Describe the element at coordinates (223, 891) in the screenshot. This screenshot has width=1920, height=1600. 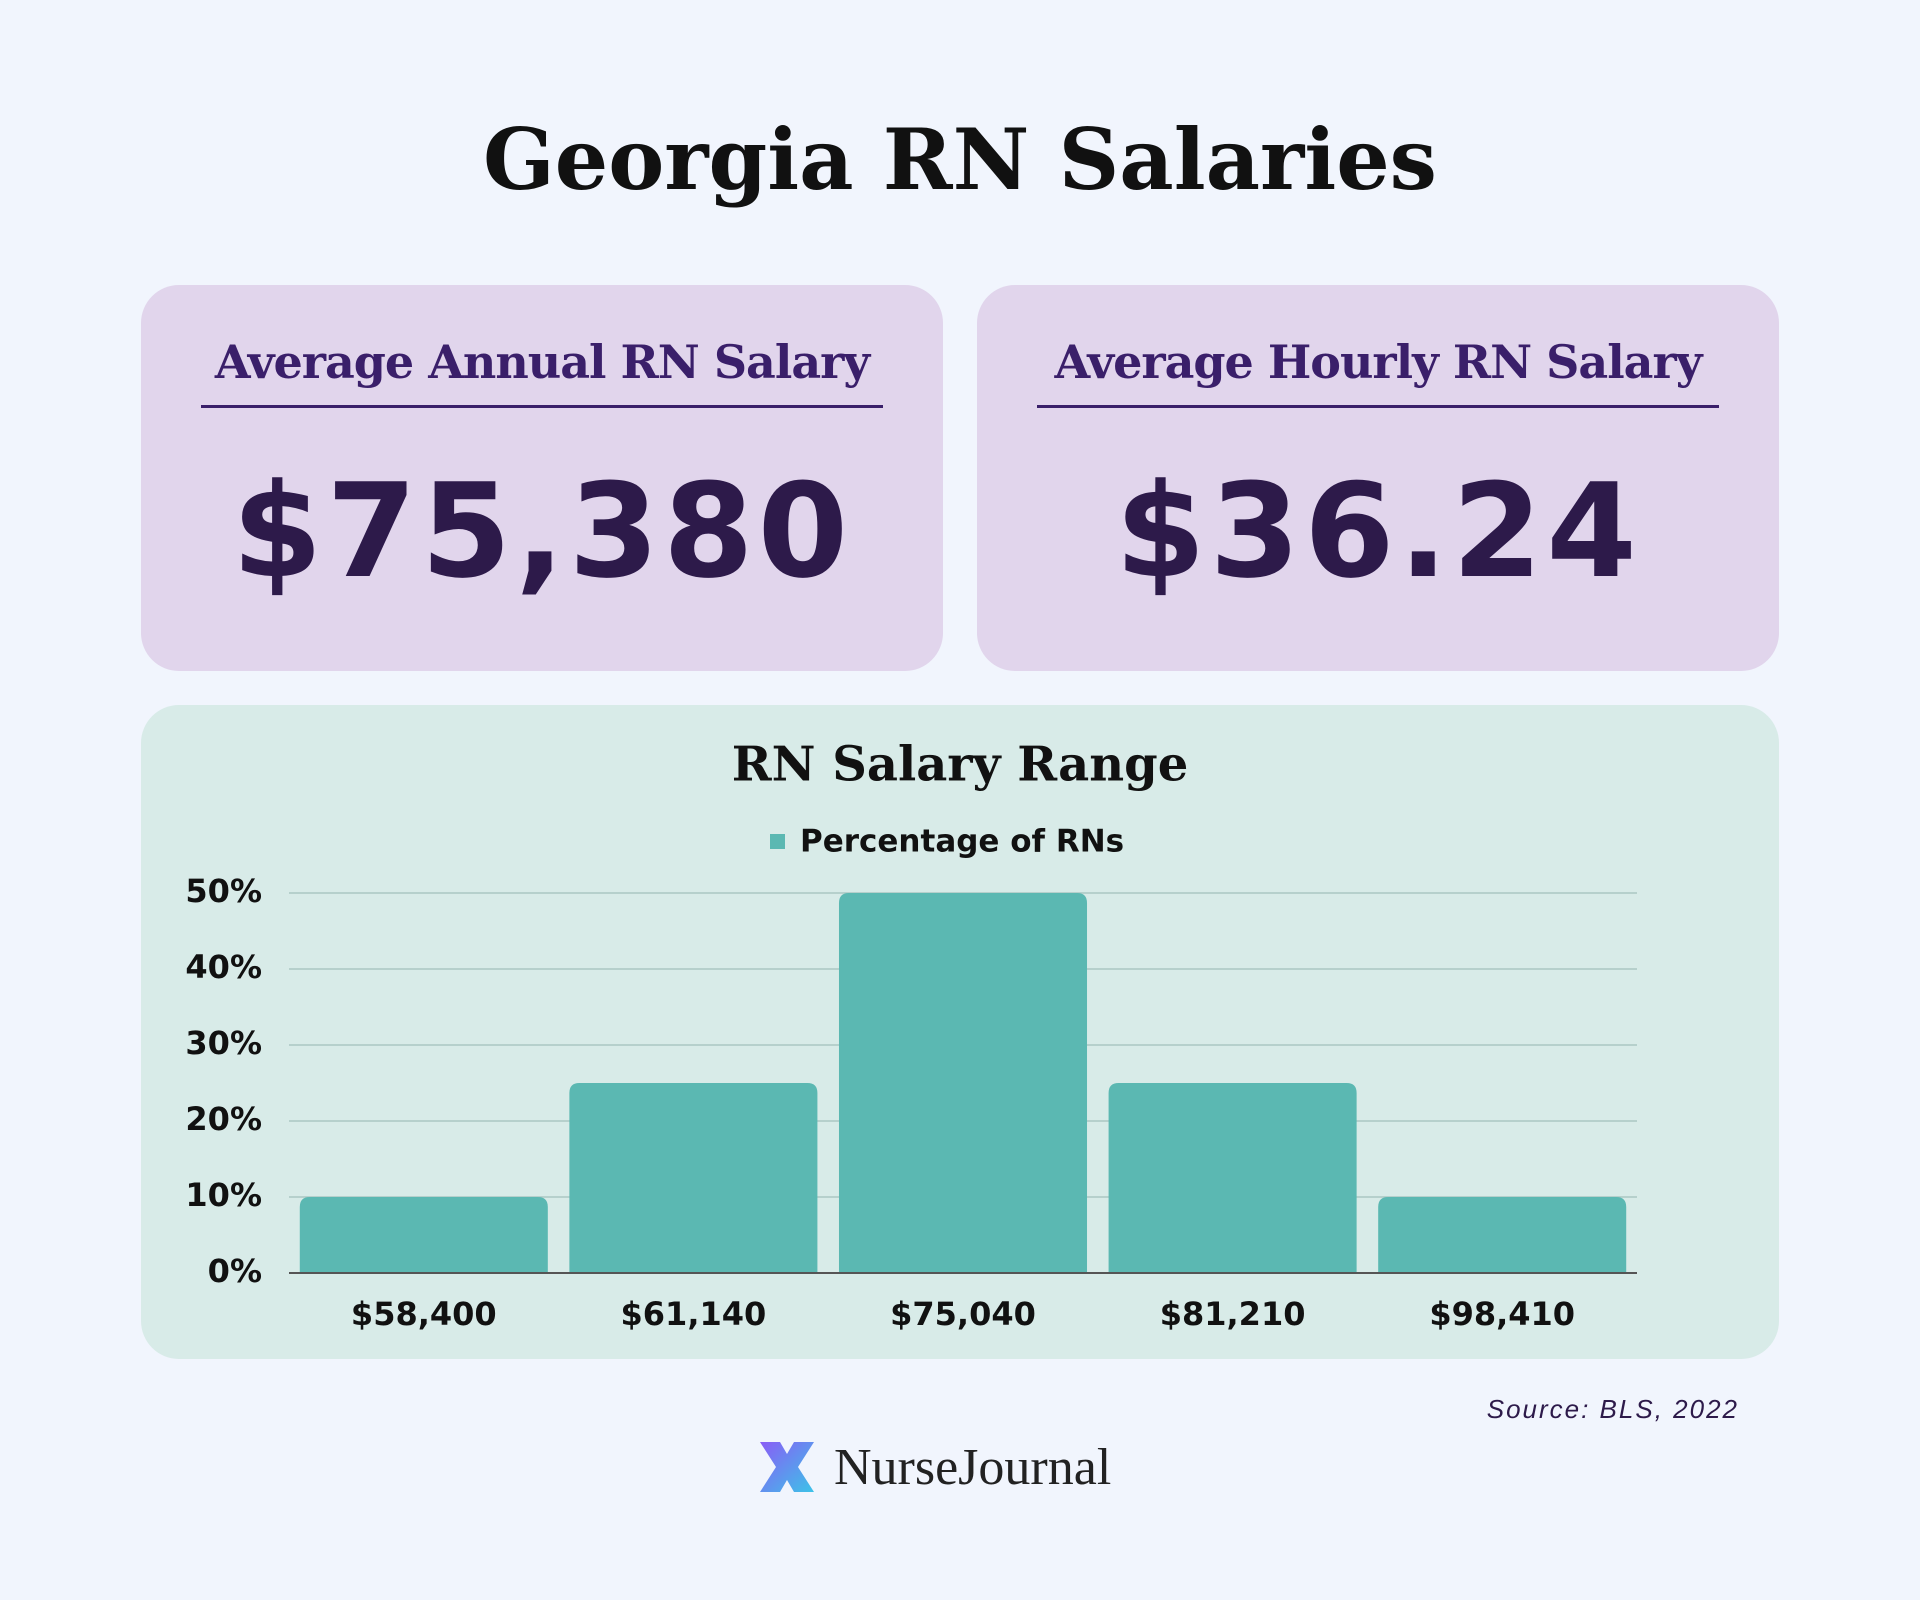
I see `y-tick-label: 50%` at that location.